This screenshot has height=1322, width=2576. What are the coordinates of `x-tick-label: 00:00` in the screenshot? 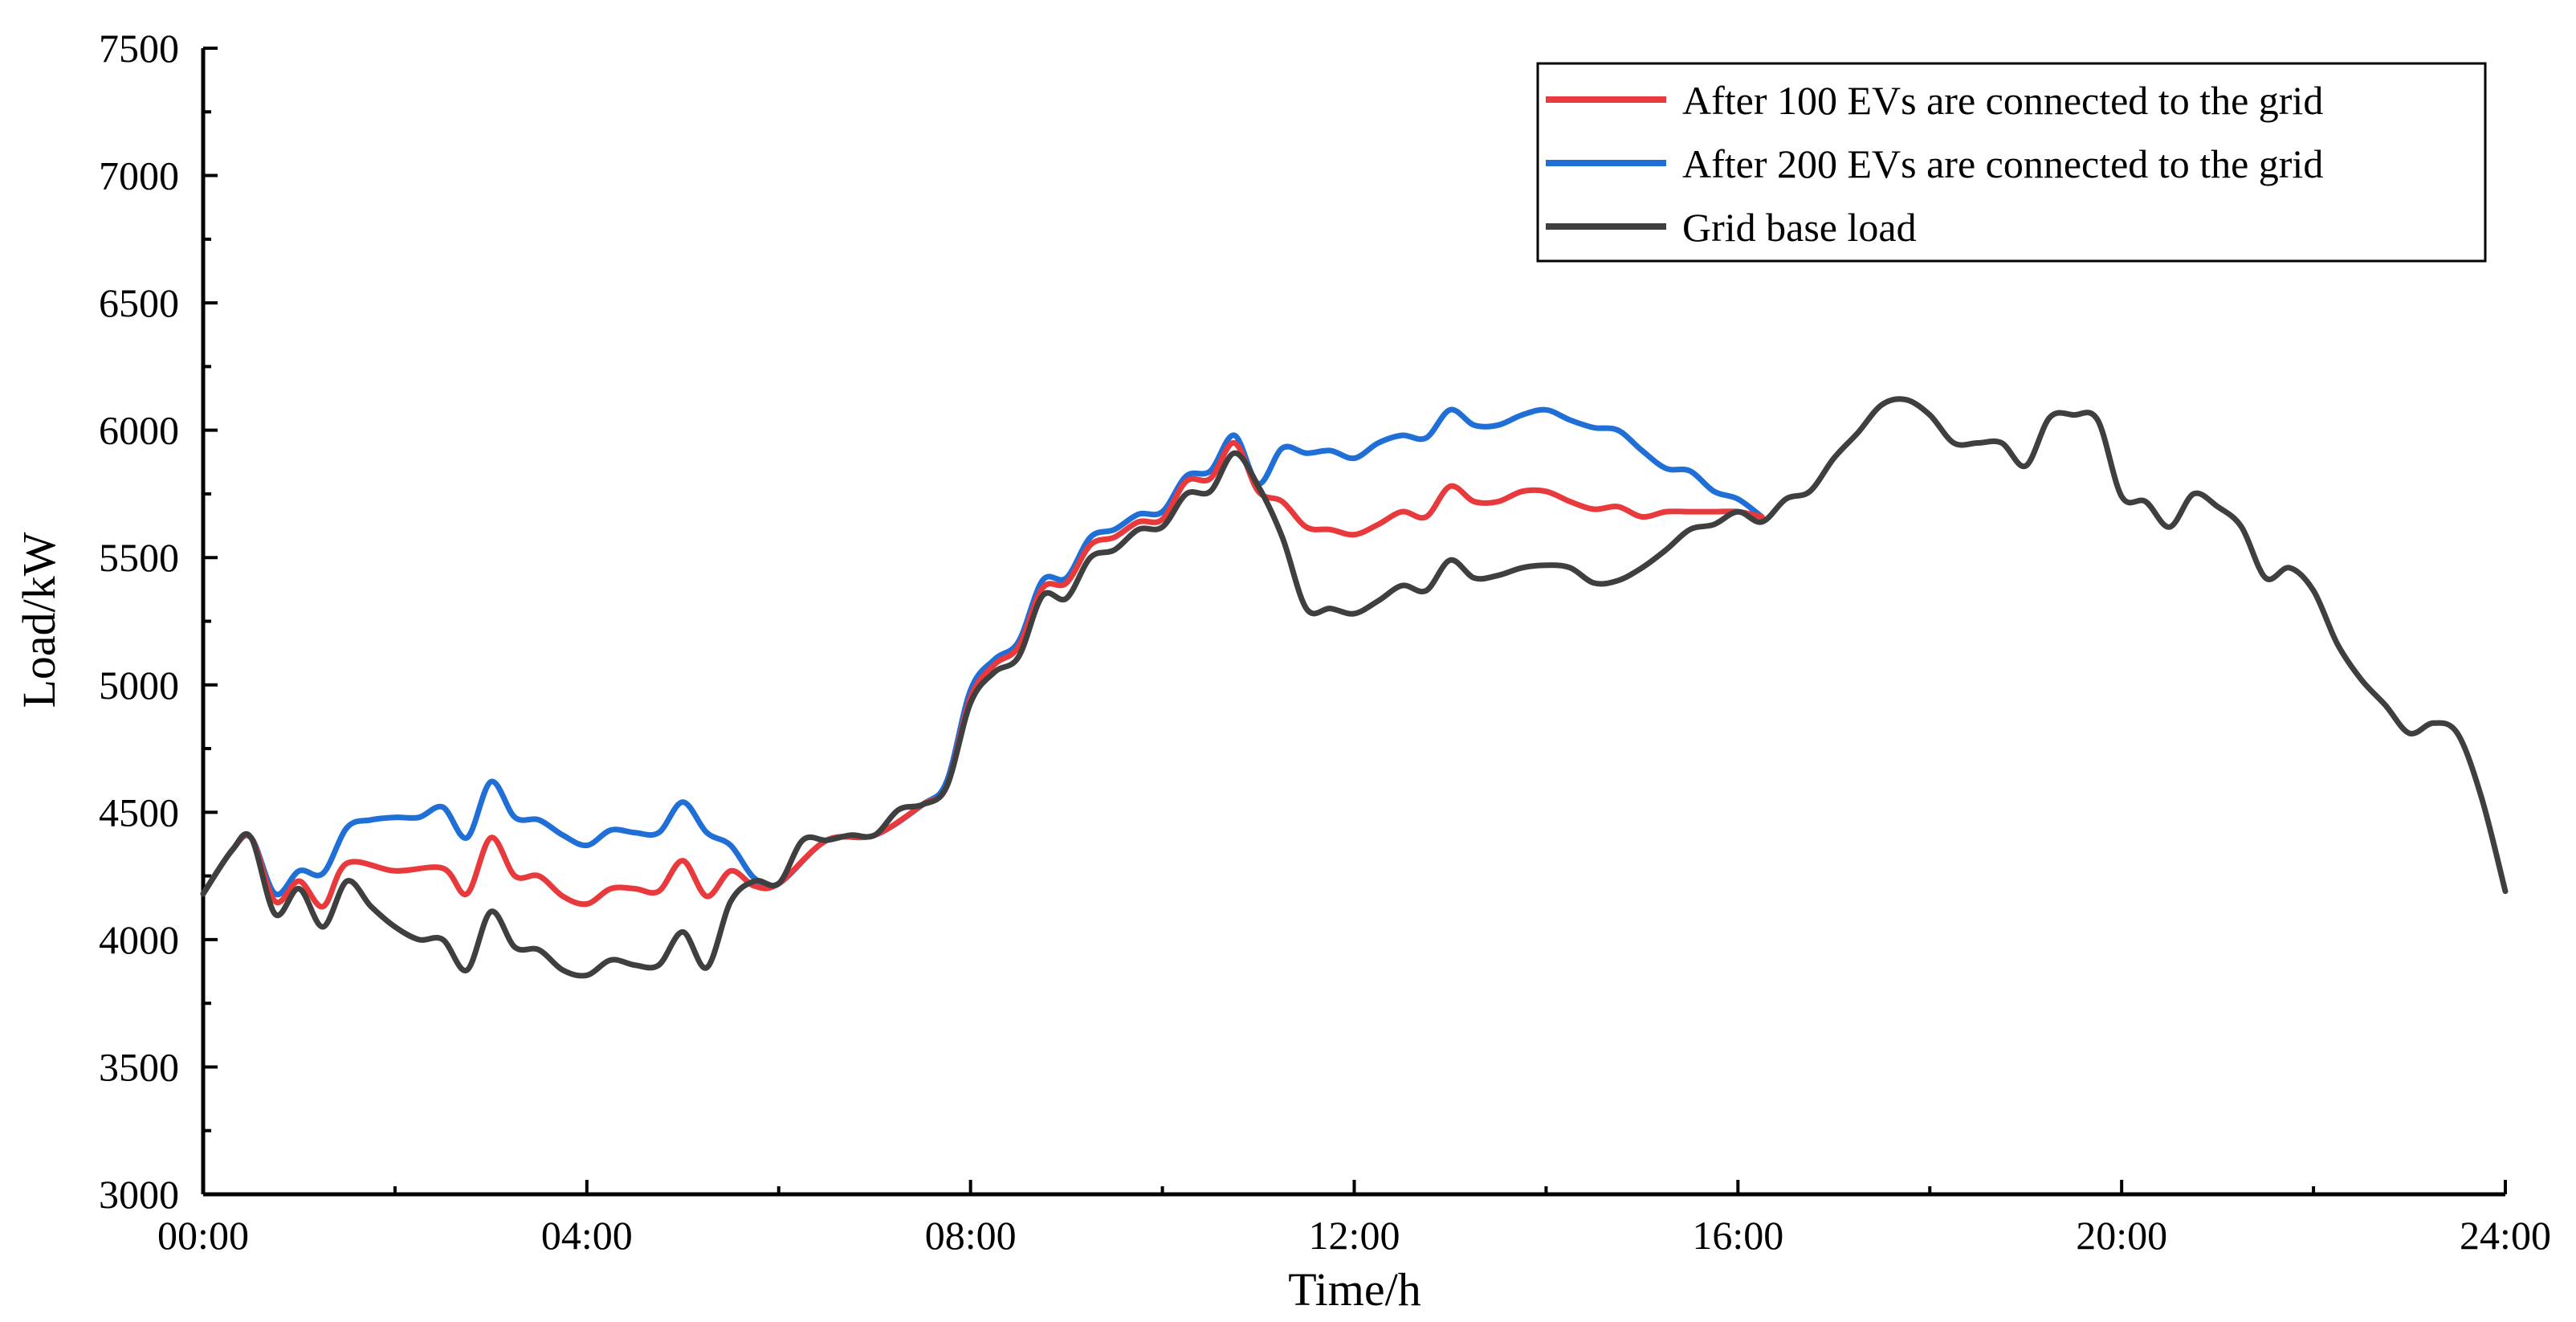 It's located at (203, 1235).